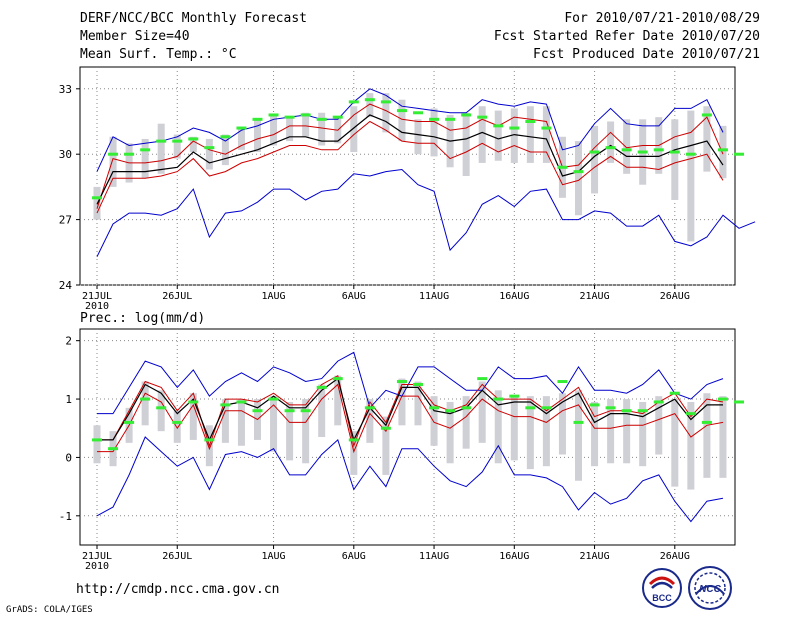  Describe the element at coordinates (662, 588) in the screenshot. I see `bcc-logo: BCC` at that location.